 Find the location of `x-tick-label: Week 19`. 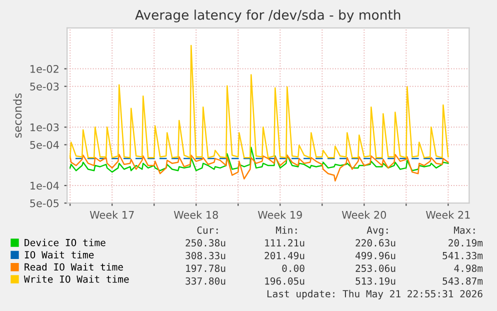

x-tick-label: Week 19 is located at coordinates (280, 214).